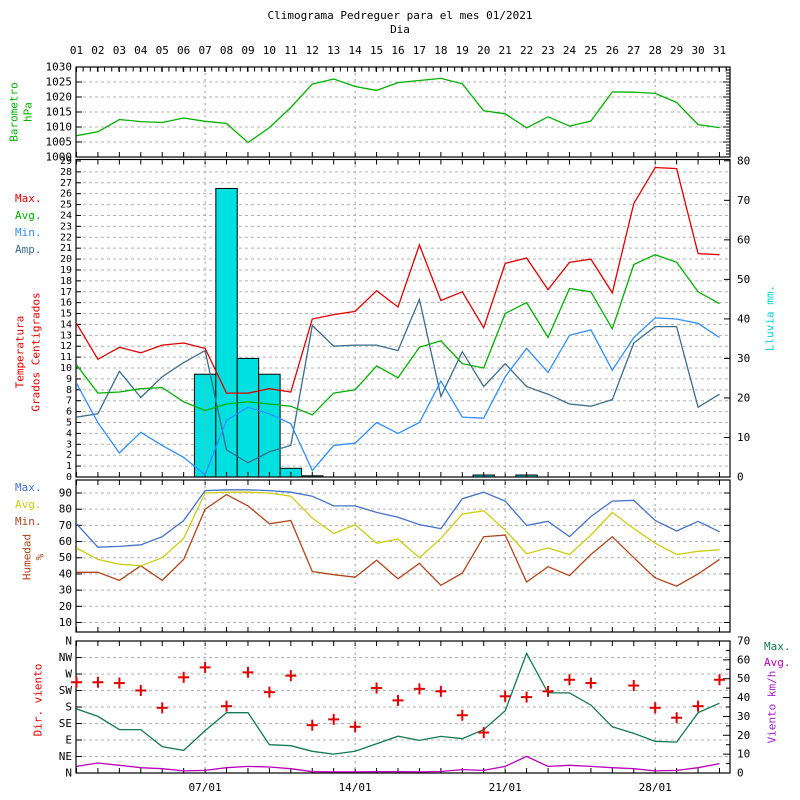 This screenshot has width=800, height=800. Describe the element at coordinates (226, 50) in the screenshot. I see `day-label: 08` at that location.